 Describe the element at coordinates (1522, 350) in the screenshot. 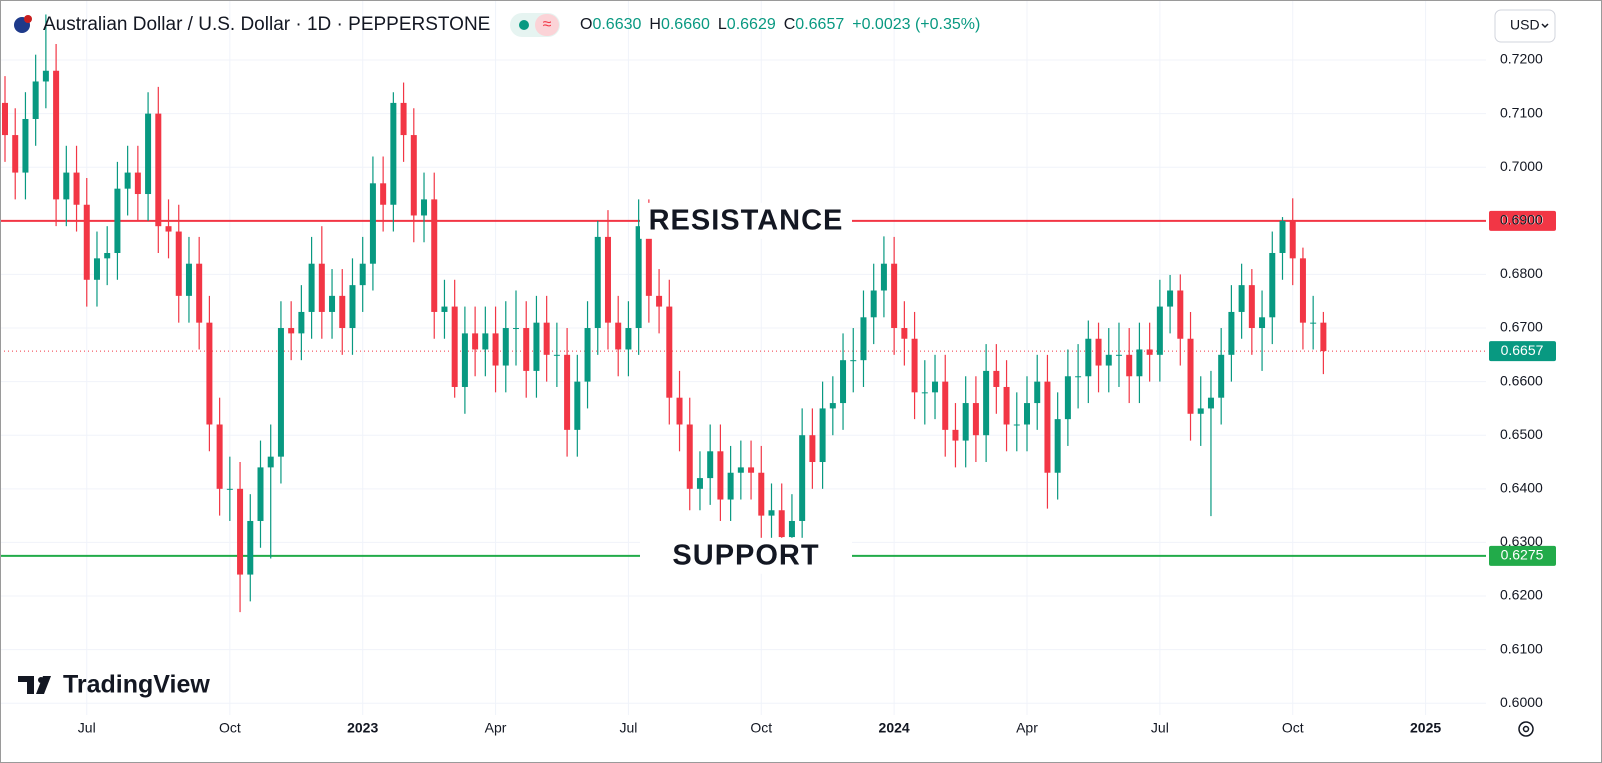

I see `price-tag-label: 0.6657` at that location.